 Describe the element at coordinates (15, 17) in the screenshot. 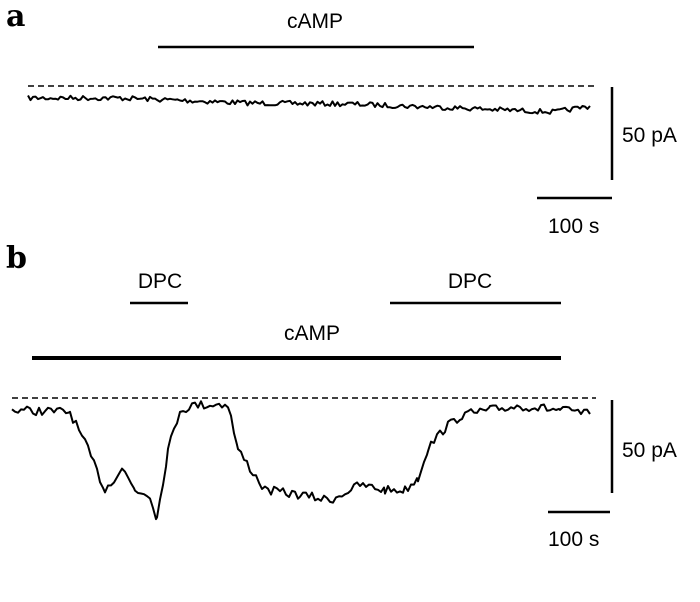

I see `panel-label: a` at that location.